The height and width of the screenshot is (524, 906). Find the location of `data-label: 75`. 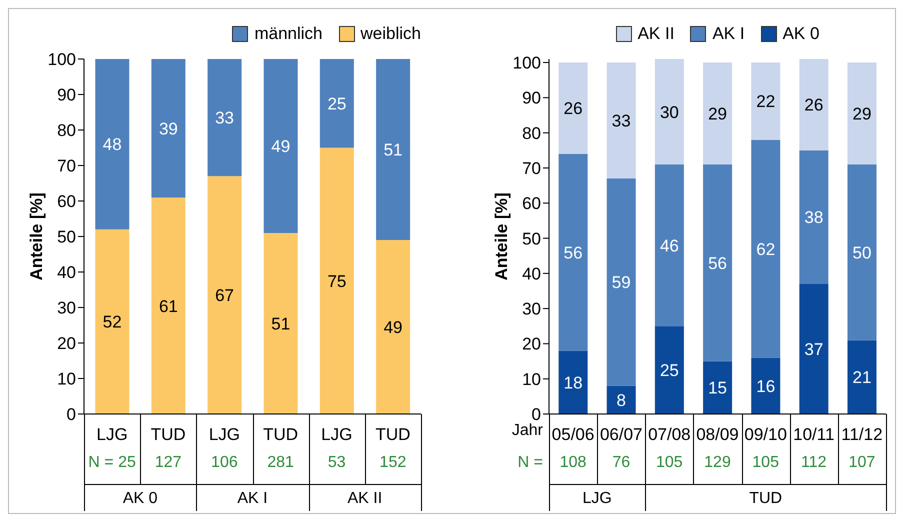

data-label: 75 is located at coordinates (336, 281).